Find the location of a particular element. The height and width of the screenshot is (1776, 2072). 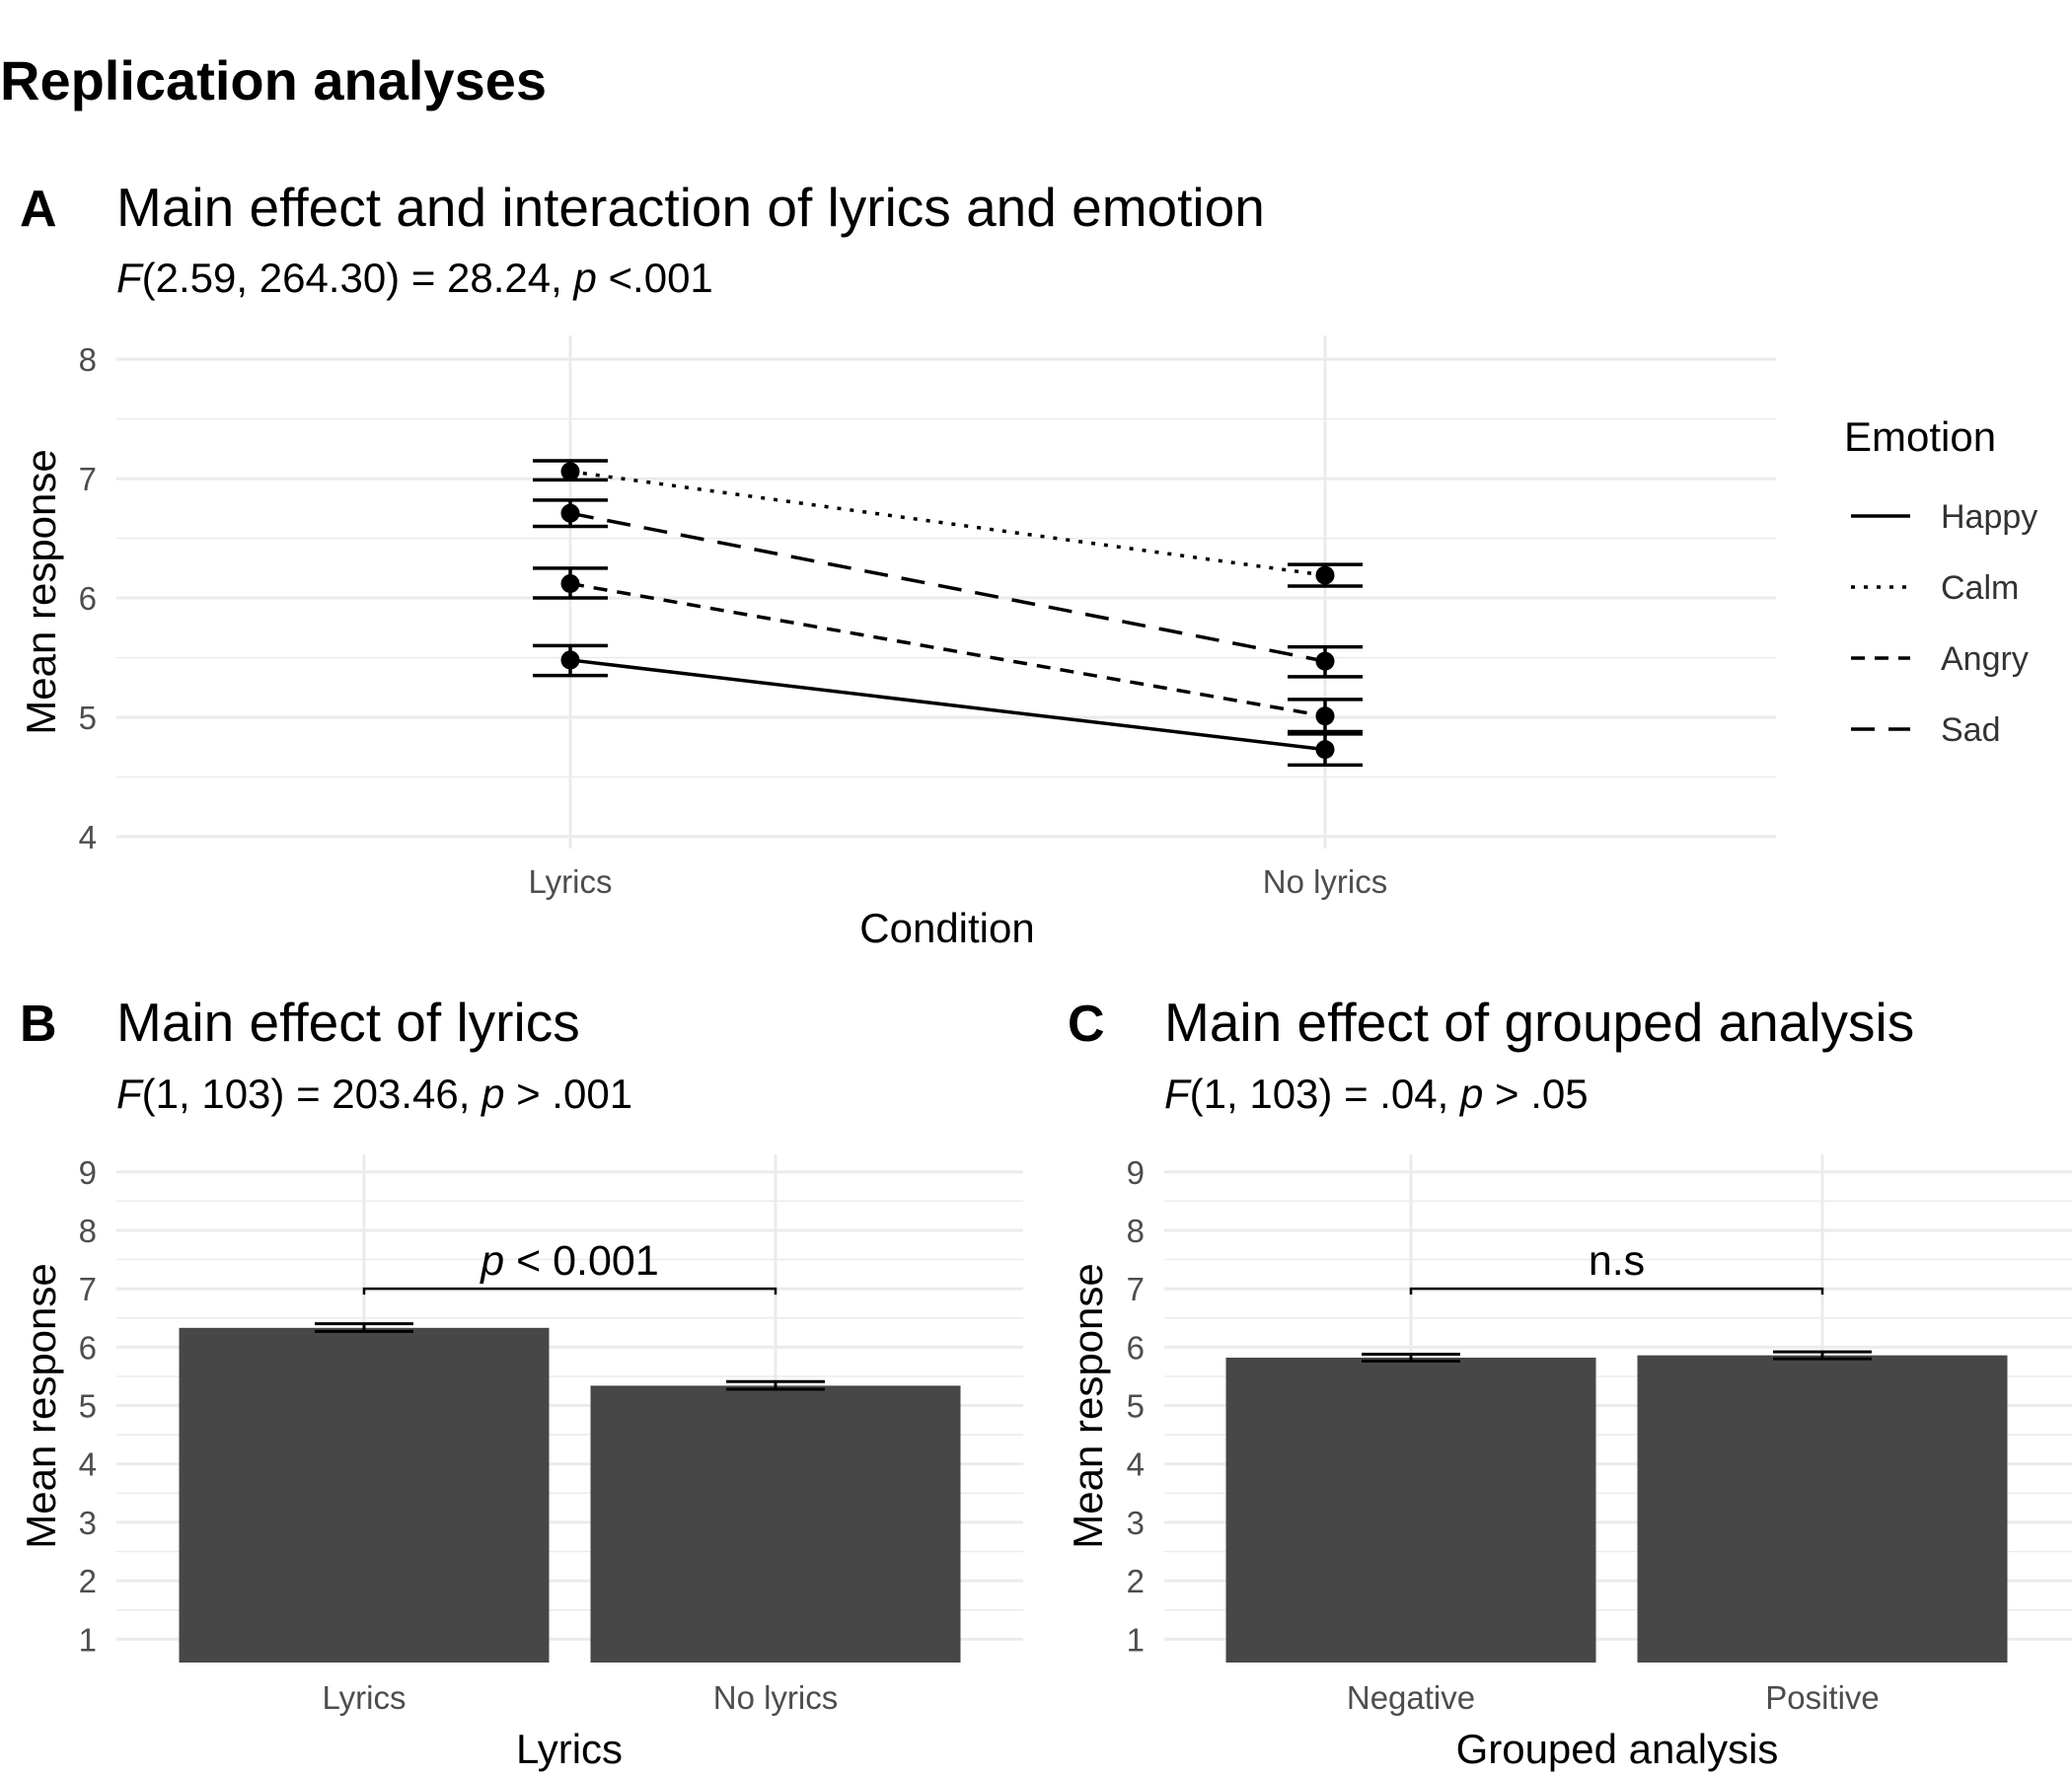

legend-label-sad: Sad is located at coordinates (1971, 730).